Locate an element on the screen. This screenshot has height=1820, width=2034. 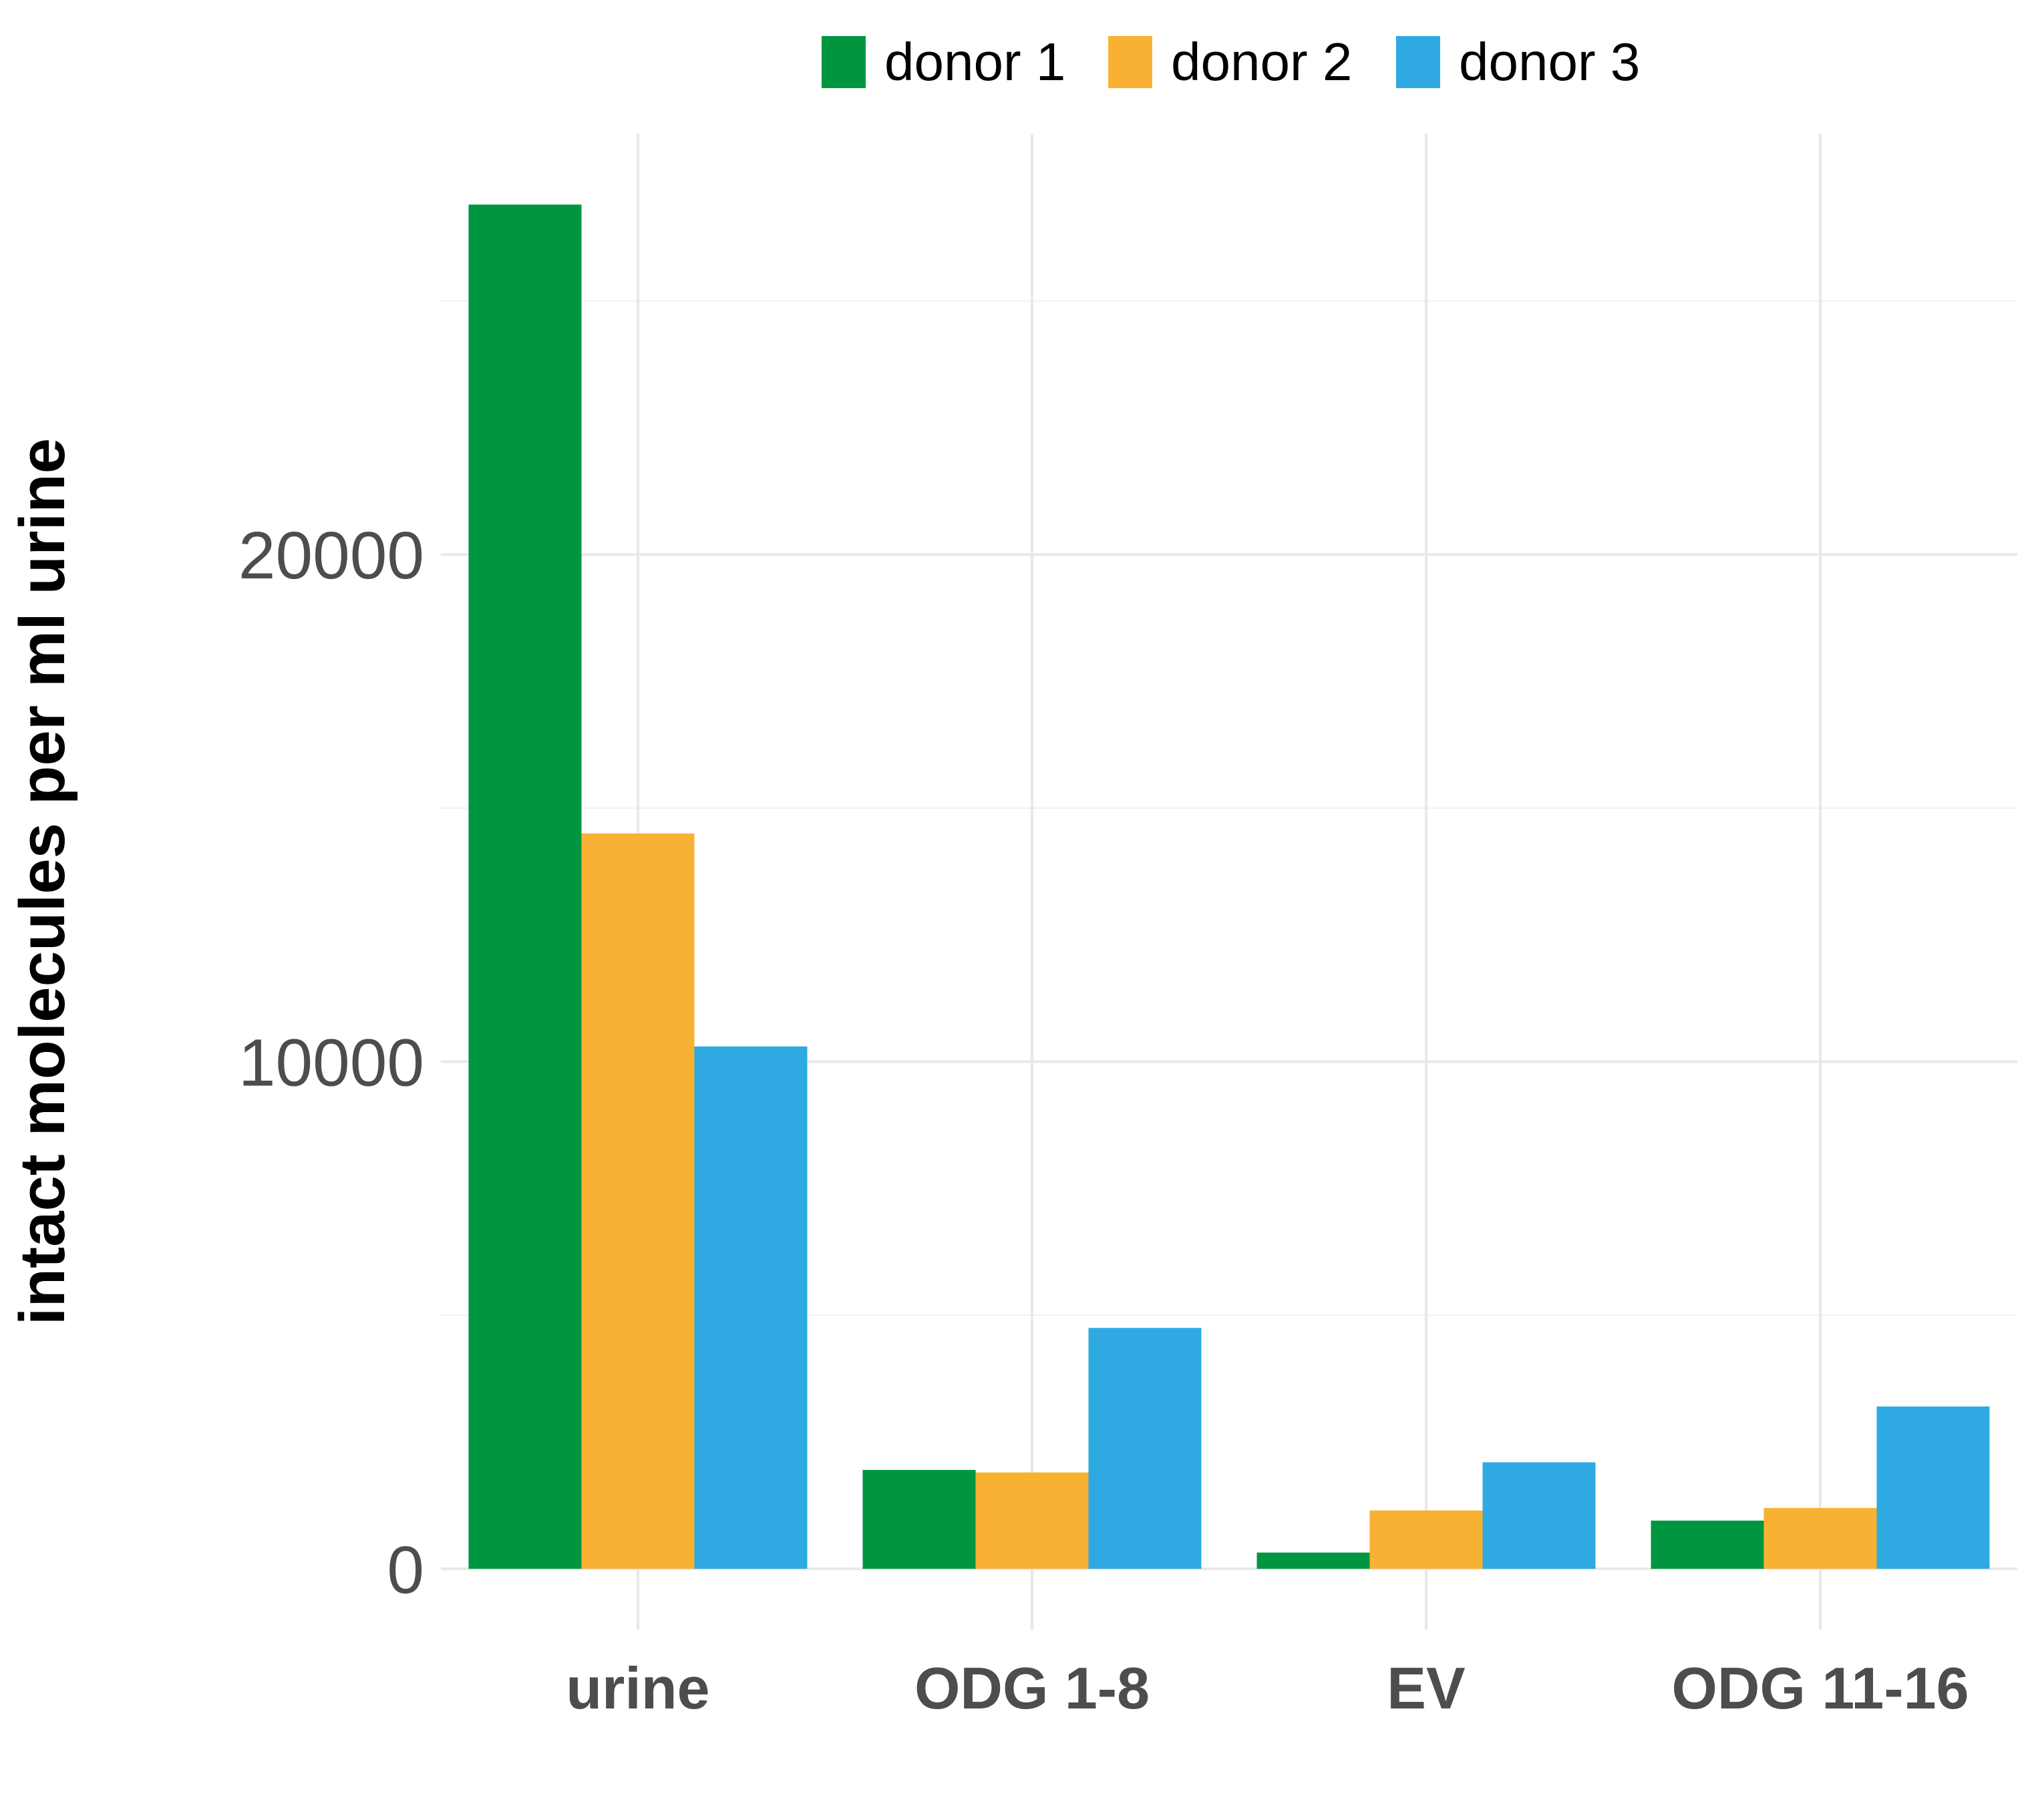
y-axis-label: intact molecules per ml urine is located at coordinates (43, 881).